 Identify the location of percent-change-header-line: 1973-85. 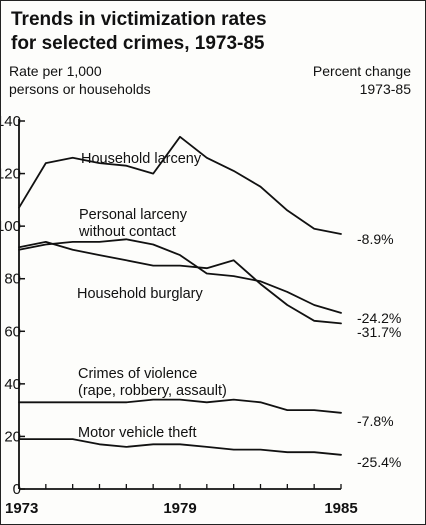
(386, 89).